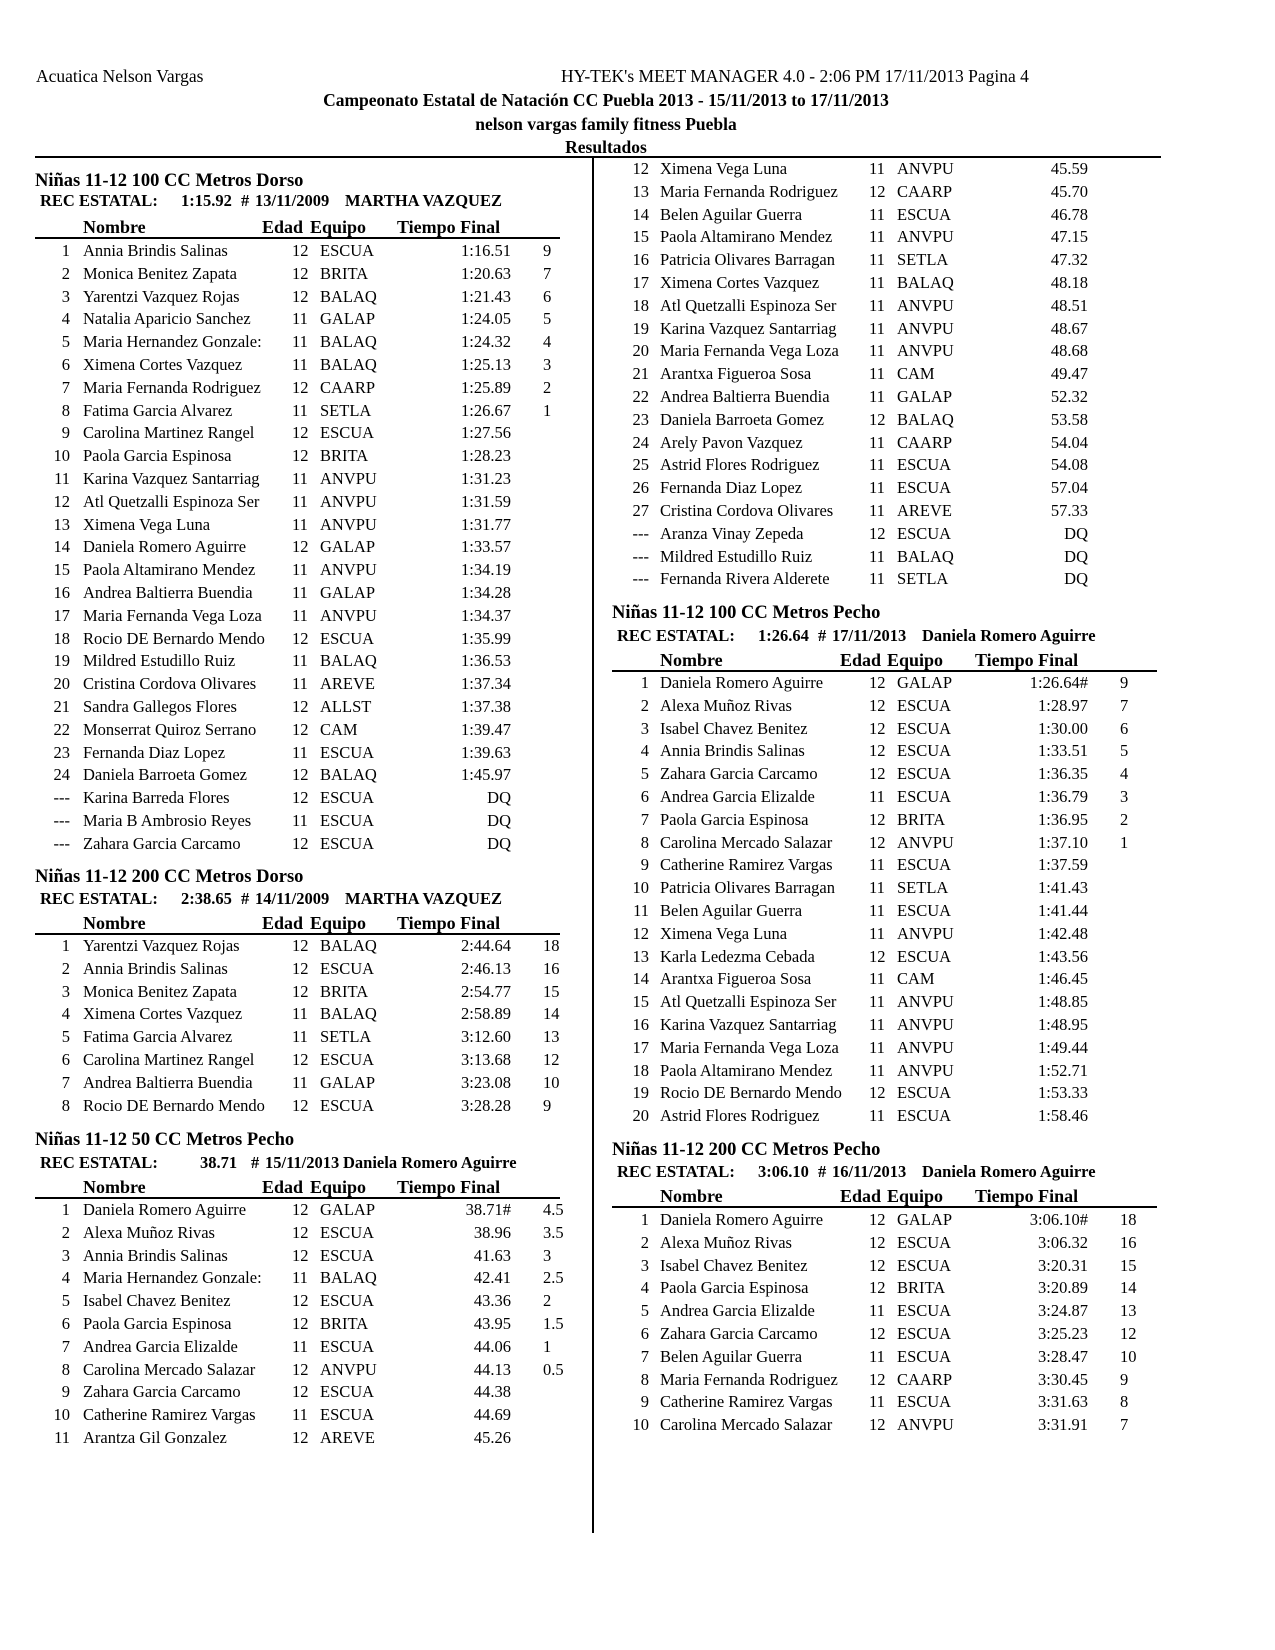  Describe the element at coordinates (170, 684) in the screenshot. I see `result-swimmer-name: Cristina Cordova Olivares` at that location.